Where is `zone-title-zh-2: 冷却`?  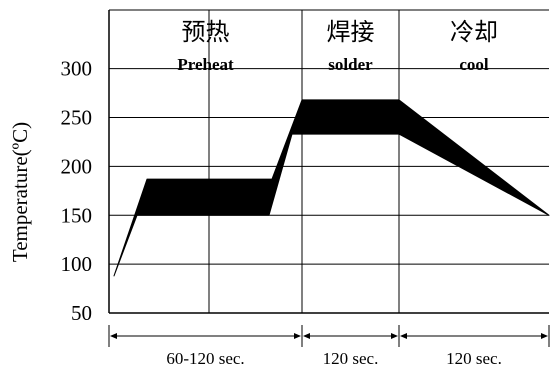 zone-title-zh-2: 冷却 is located at coordinates (474, 32).